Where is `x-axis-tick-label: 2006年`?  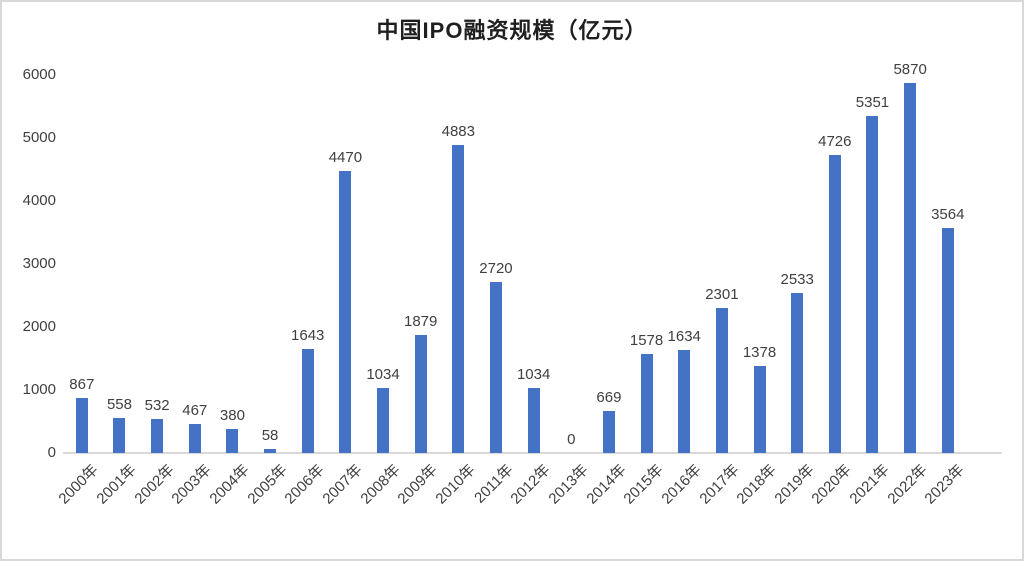 x-axis-tick-label: 2006年 is located at coordinates (305, 484).